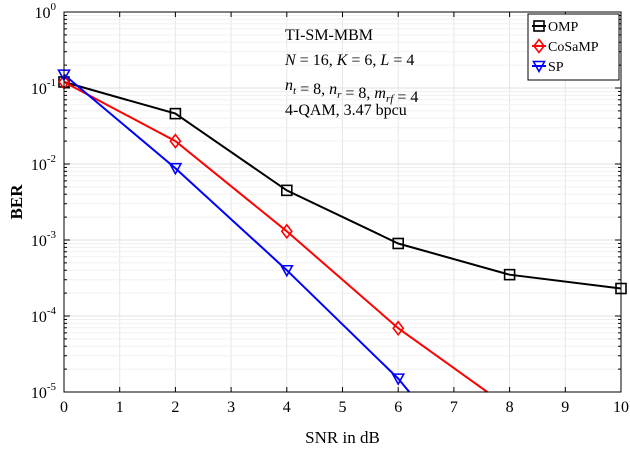  I want to click on legend: OMP CoSaMP SP, so click(573, 47).